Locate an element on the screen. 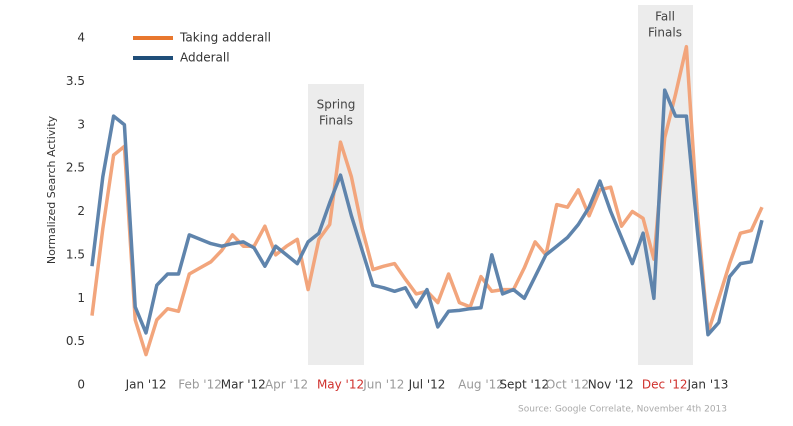 Image resolution: width=793 pixels, height=426 pixels. legend-label: Taking adderall is located at coordinates (225, 38).